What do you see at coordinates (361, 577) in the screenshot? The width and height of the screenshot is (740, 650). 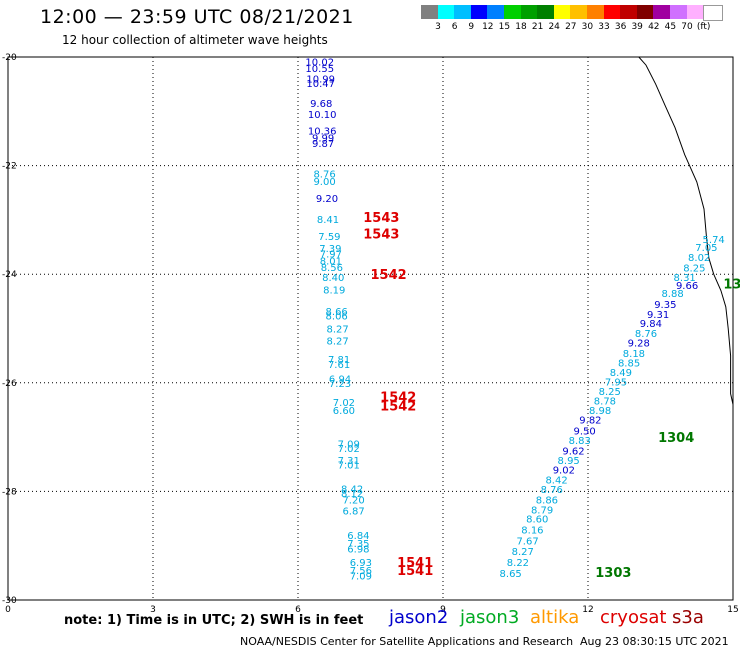 I see `swh-label: 7.09` at bounding box center [361, 577].